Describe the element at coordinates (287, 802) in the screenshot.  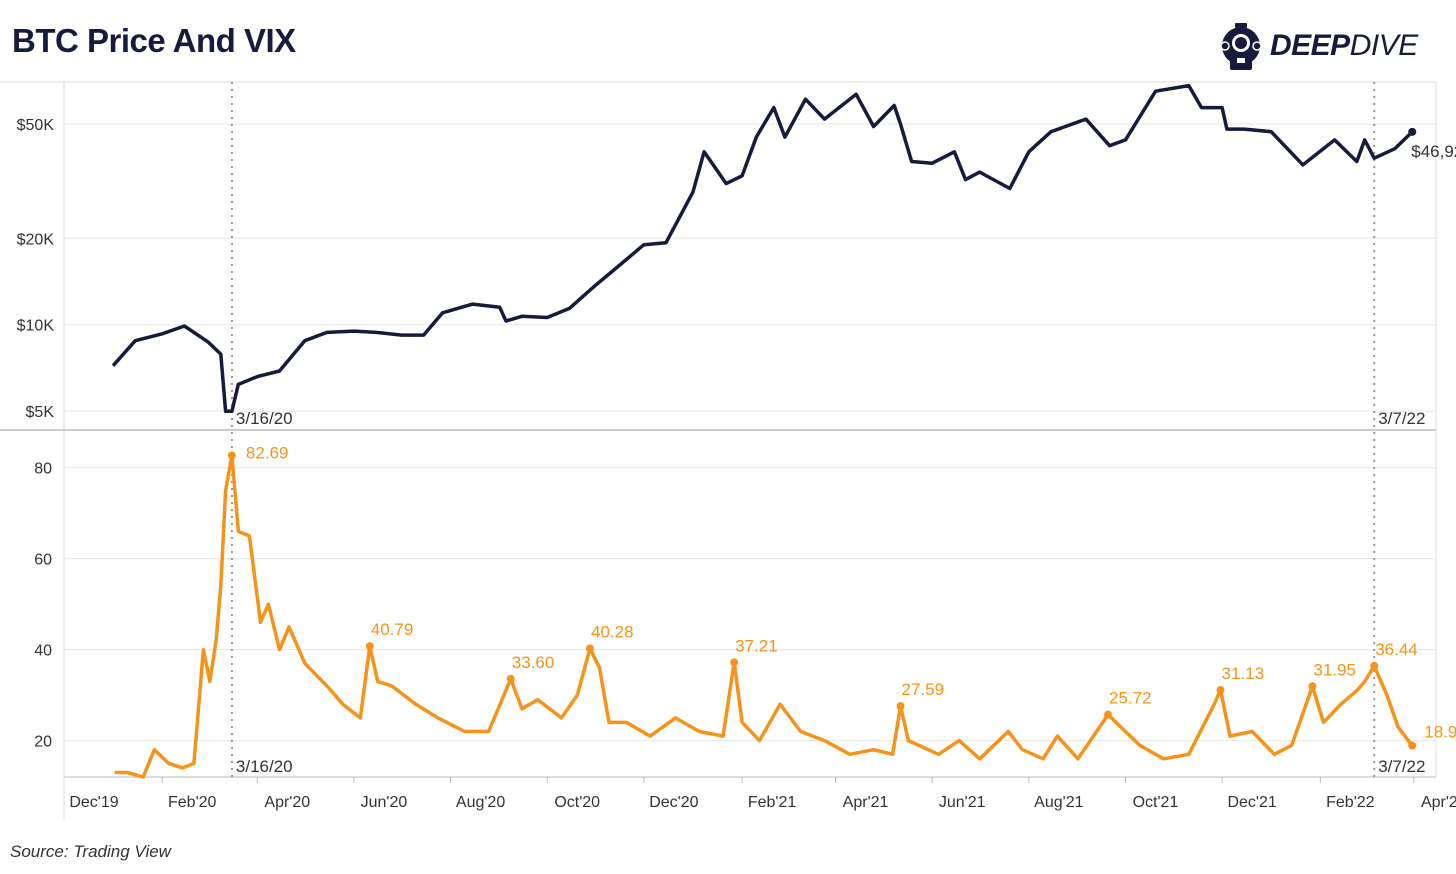
I see `x-tick-label: Apr'20` at that location.